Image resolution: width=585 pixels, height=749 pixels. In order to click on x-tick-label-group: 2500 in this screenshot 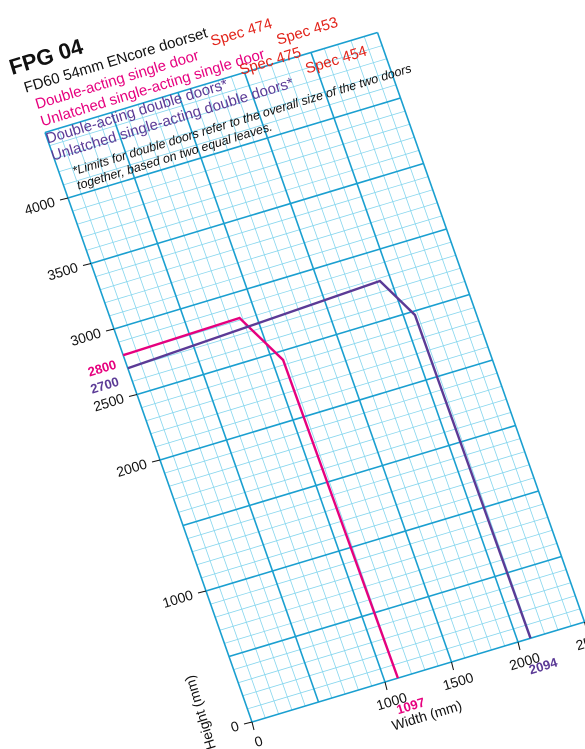, I will do `click(579, 641)`.